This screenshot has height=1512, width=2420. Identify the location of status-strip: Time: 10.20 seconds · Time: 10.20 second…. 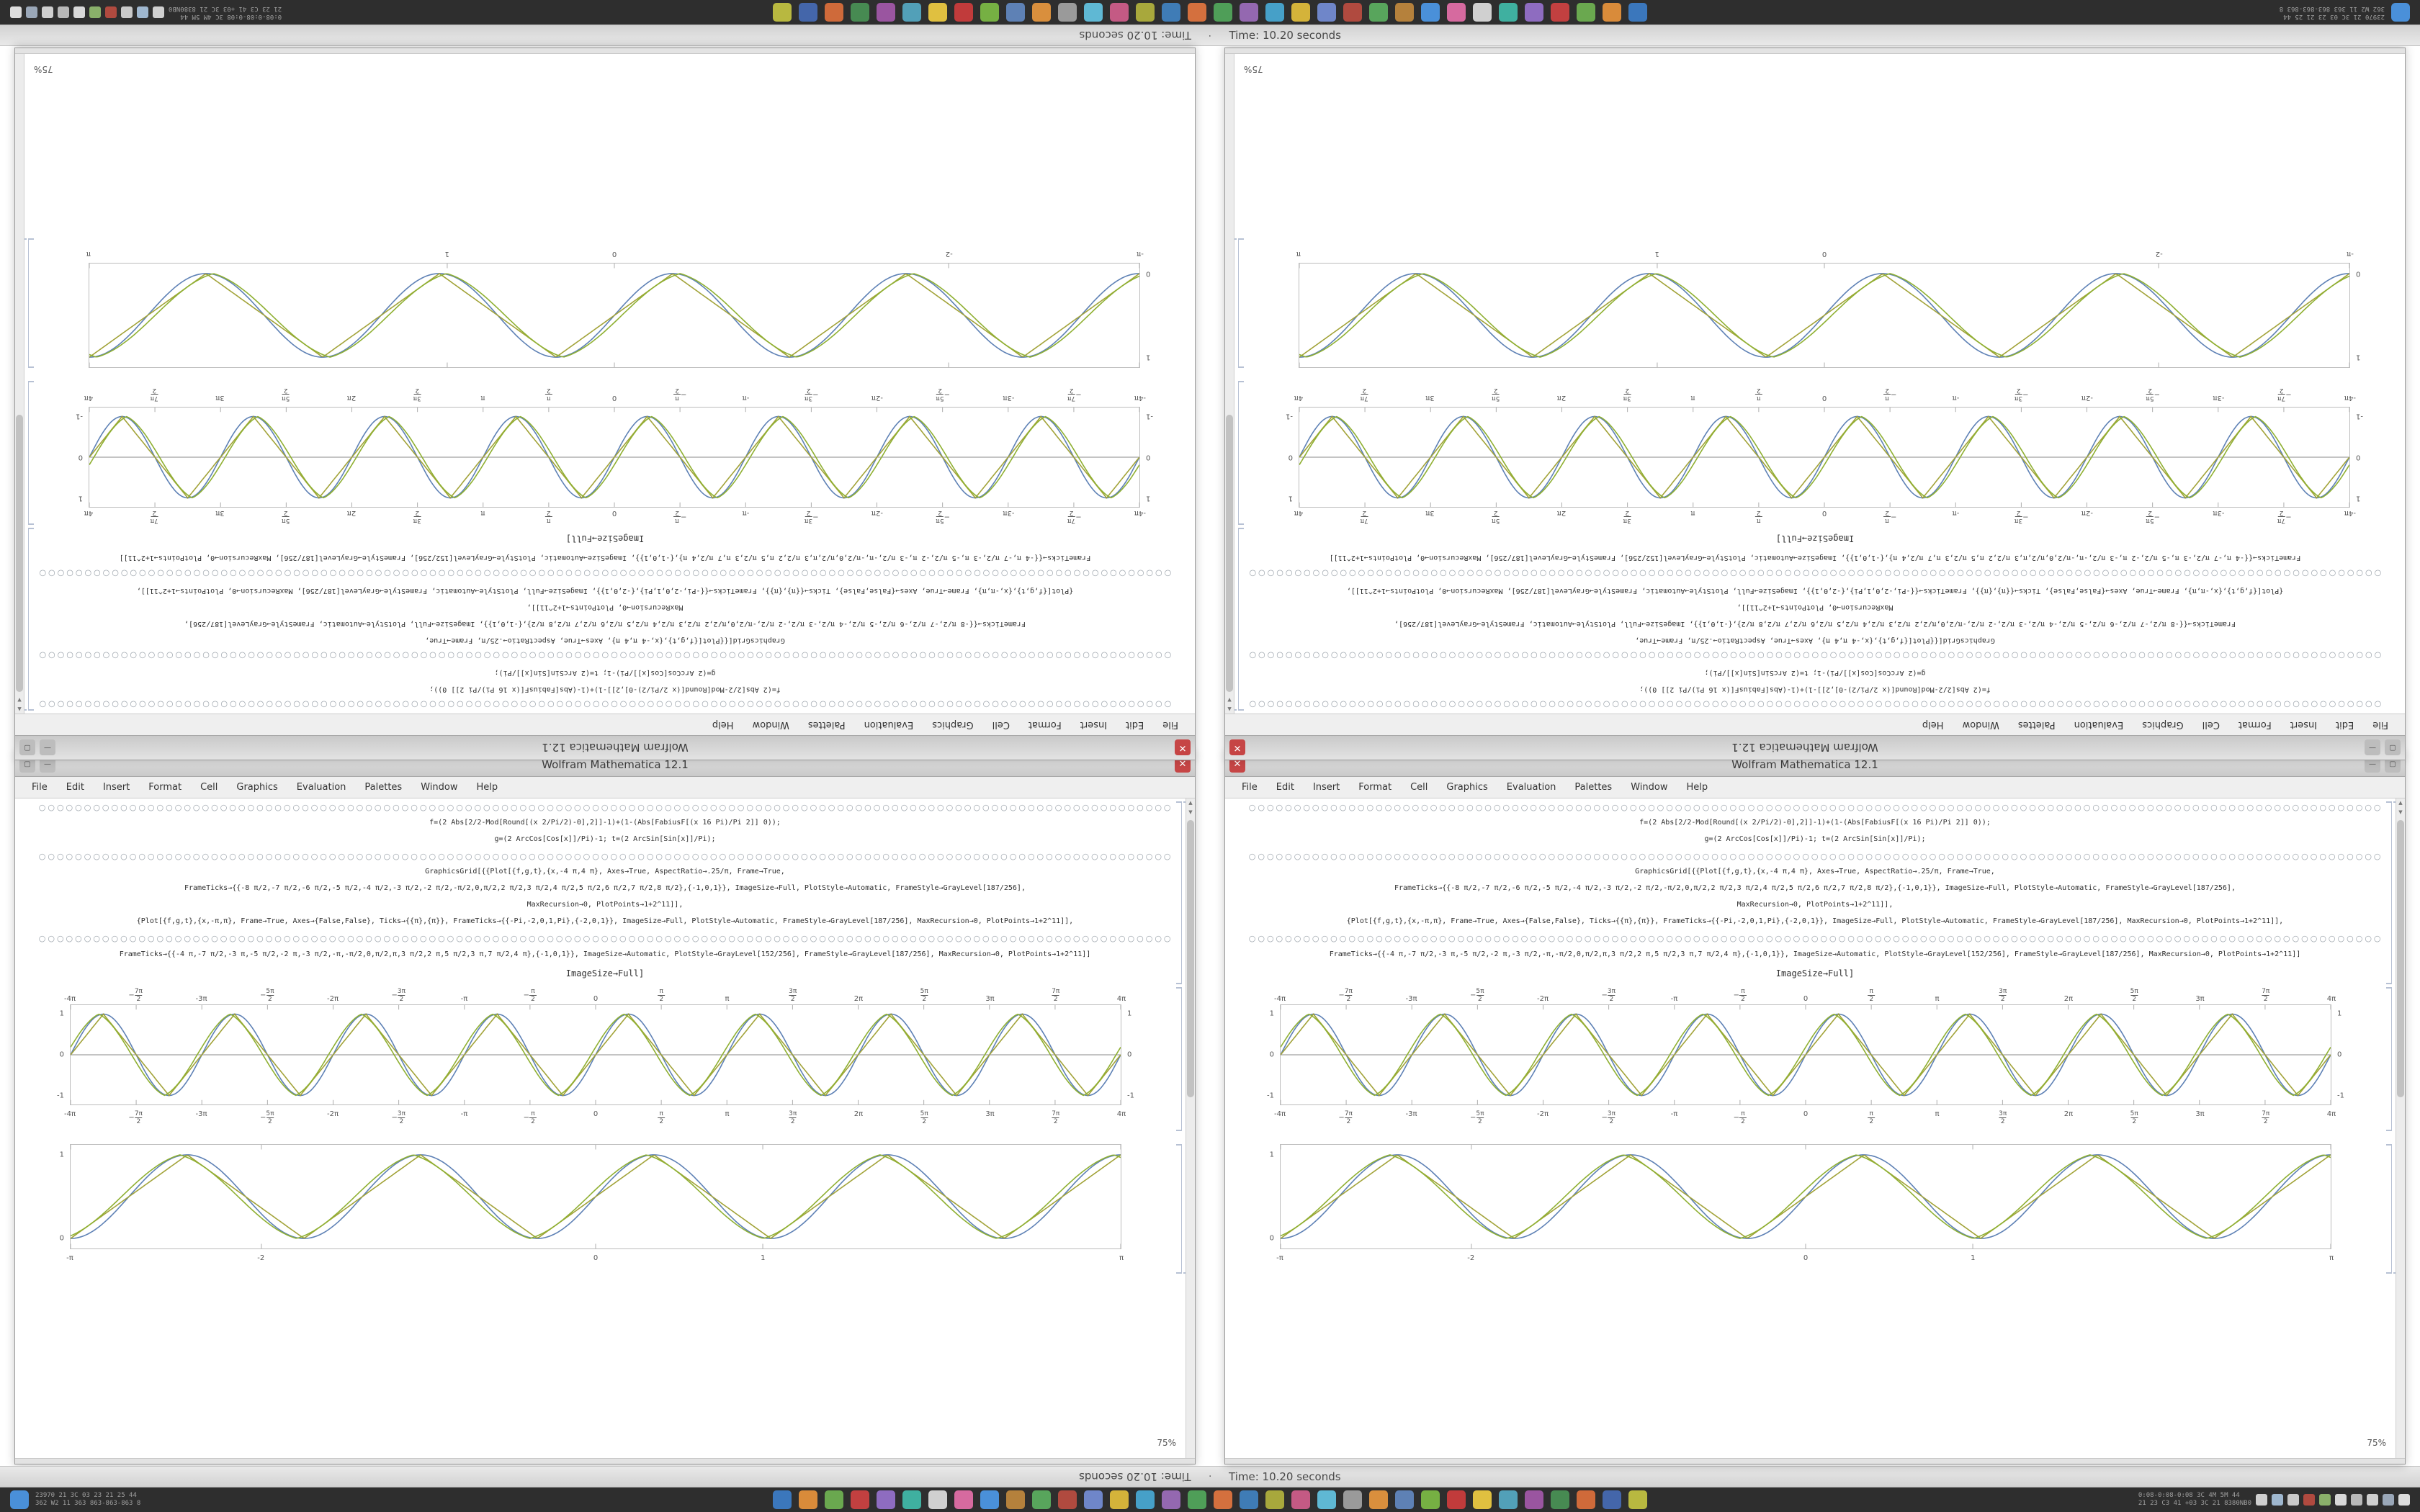
(1210, 1477).